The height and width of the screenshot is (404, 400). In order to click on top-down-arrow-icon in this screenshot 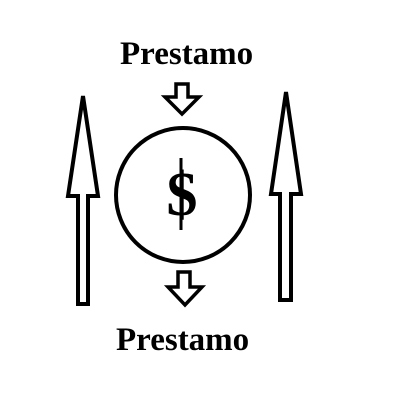, I will do `click(182, 99)`.